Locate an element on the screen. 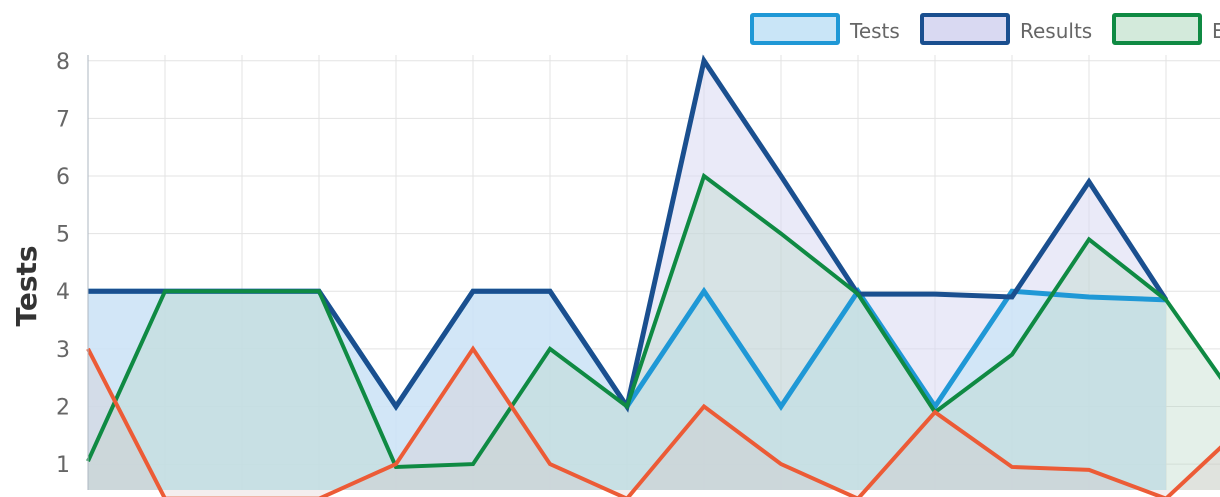 The width and height of the screenshot is (1220, 497). legend-item-1: Tests is located at coordinates (825, 29).